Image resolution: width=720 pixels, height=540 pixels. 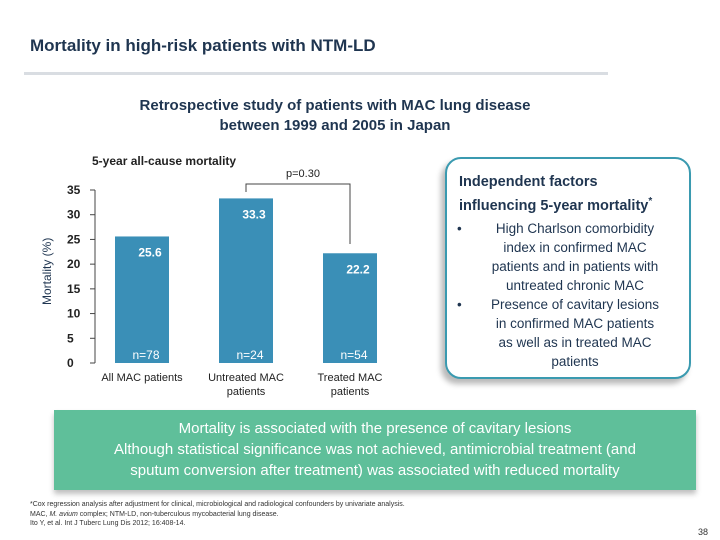 I want to click on factor-line: patients and in patients with, so click(x=575, y=266).